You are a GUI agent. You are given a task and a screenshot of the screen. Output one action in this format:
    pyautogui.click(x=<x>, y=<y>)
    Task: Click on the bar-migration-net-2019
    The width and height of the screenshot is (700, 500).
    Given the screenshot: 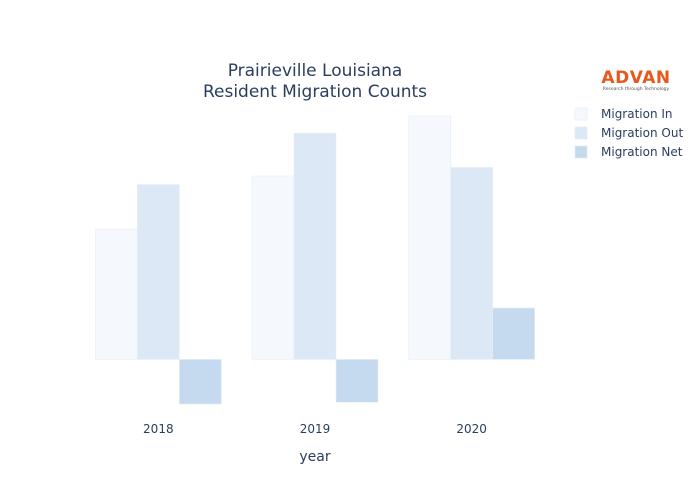 What is the action you would take?
    pyautogui.click(x=357, y=381)
    